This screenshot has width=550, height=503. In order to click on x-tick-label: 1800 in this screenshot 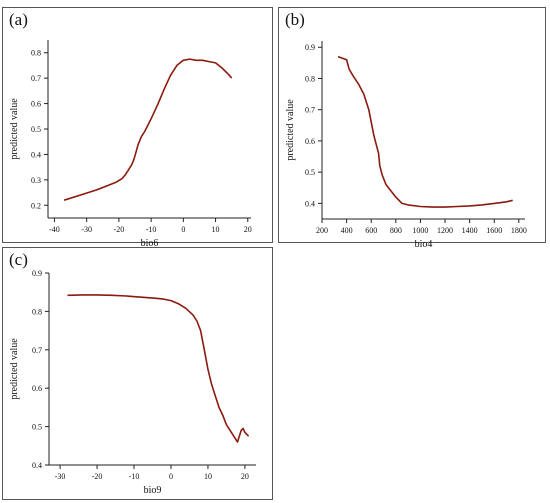, I will do `click(519, 230)`.